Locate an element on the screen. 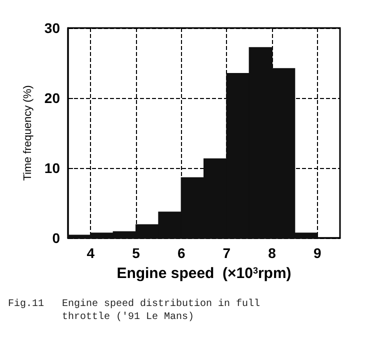 This screenshot has width=367, height=345. x-tick-label: 8 is located at coordinates (272, 253).